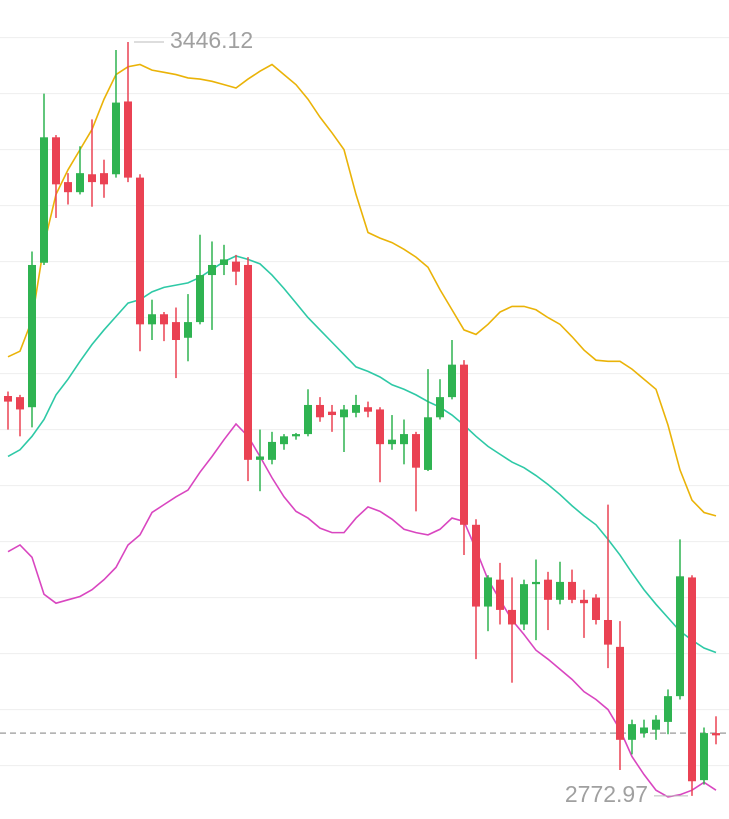  Describe the element at coordinates (606, 794) in the screenshot. I see `annotation-label: 2772.97` at that location.